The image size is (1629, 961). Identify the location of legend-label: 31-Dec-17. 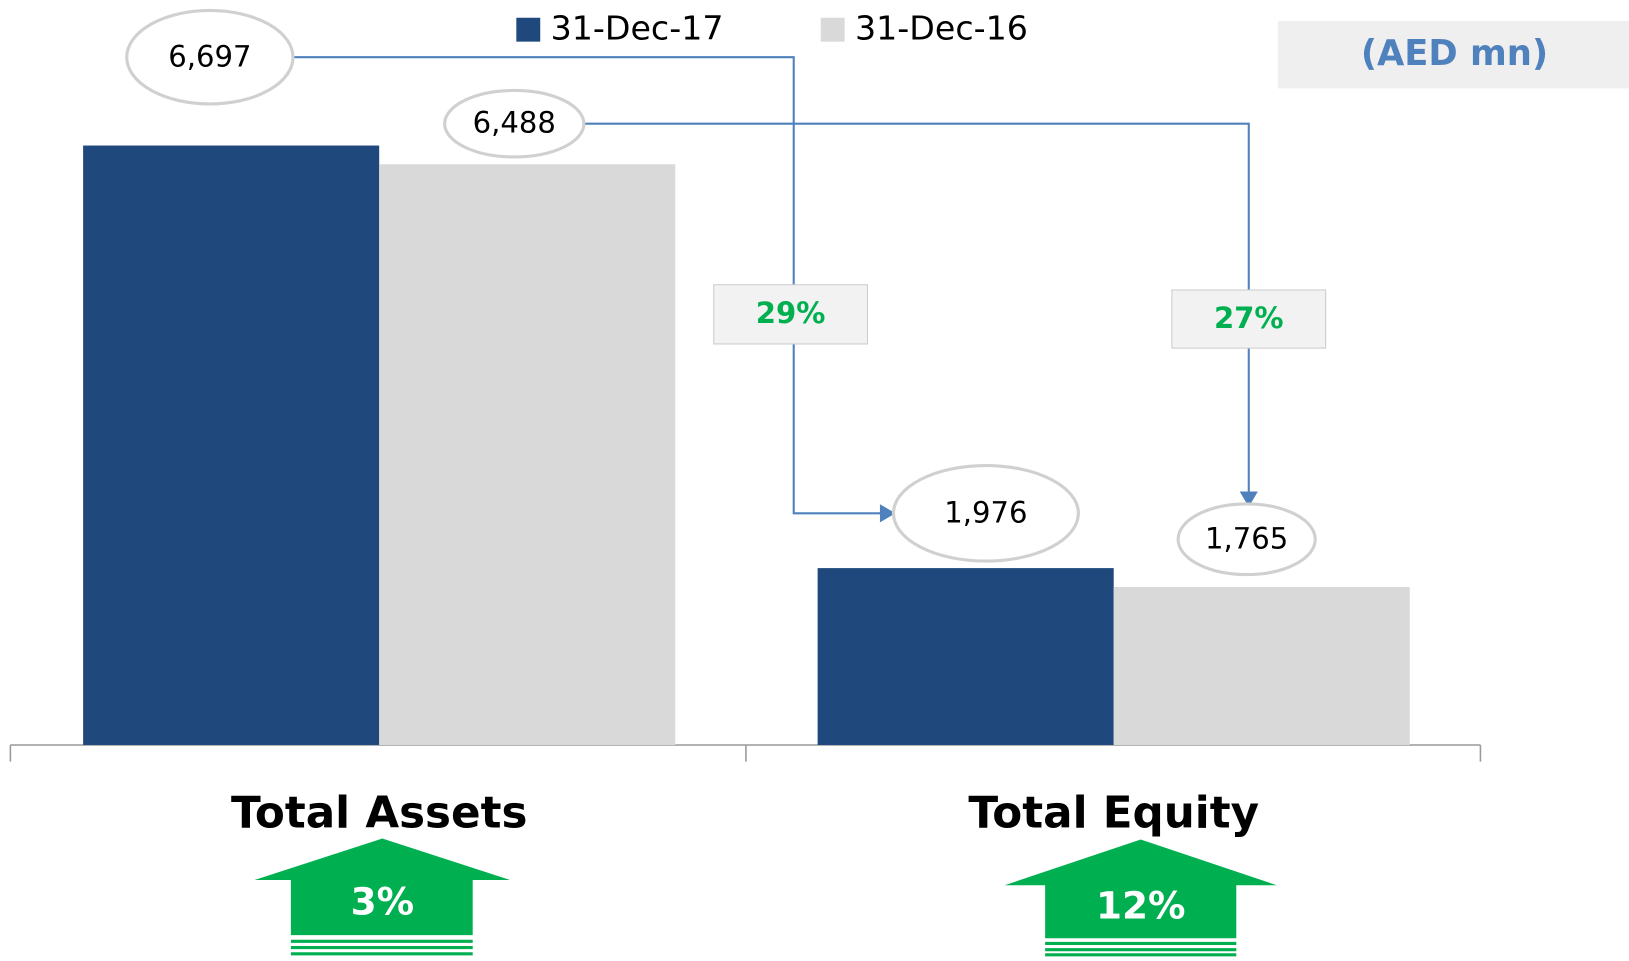
(637, 28).